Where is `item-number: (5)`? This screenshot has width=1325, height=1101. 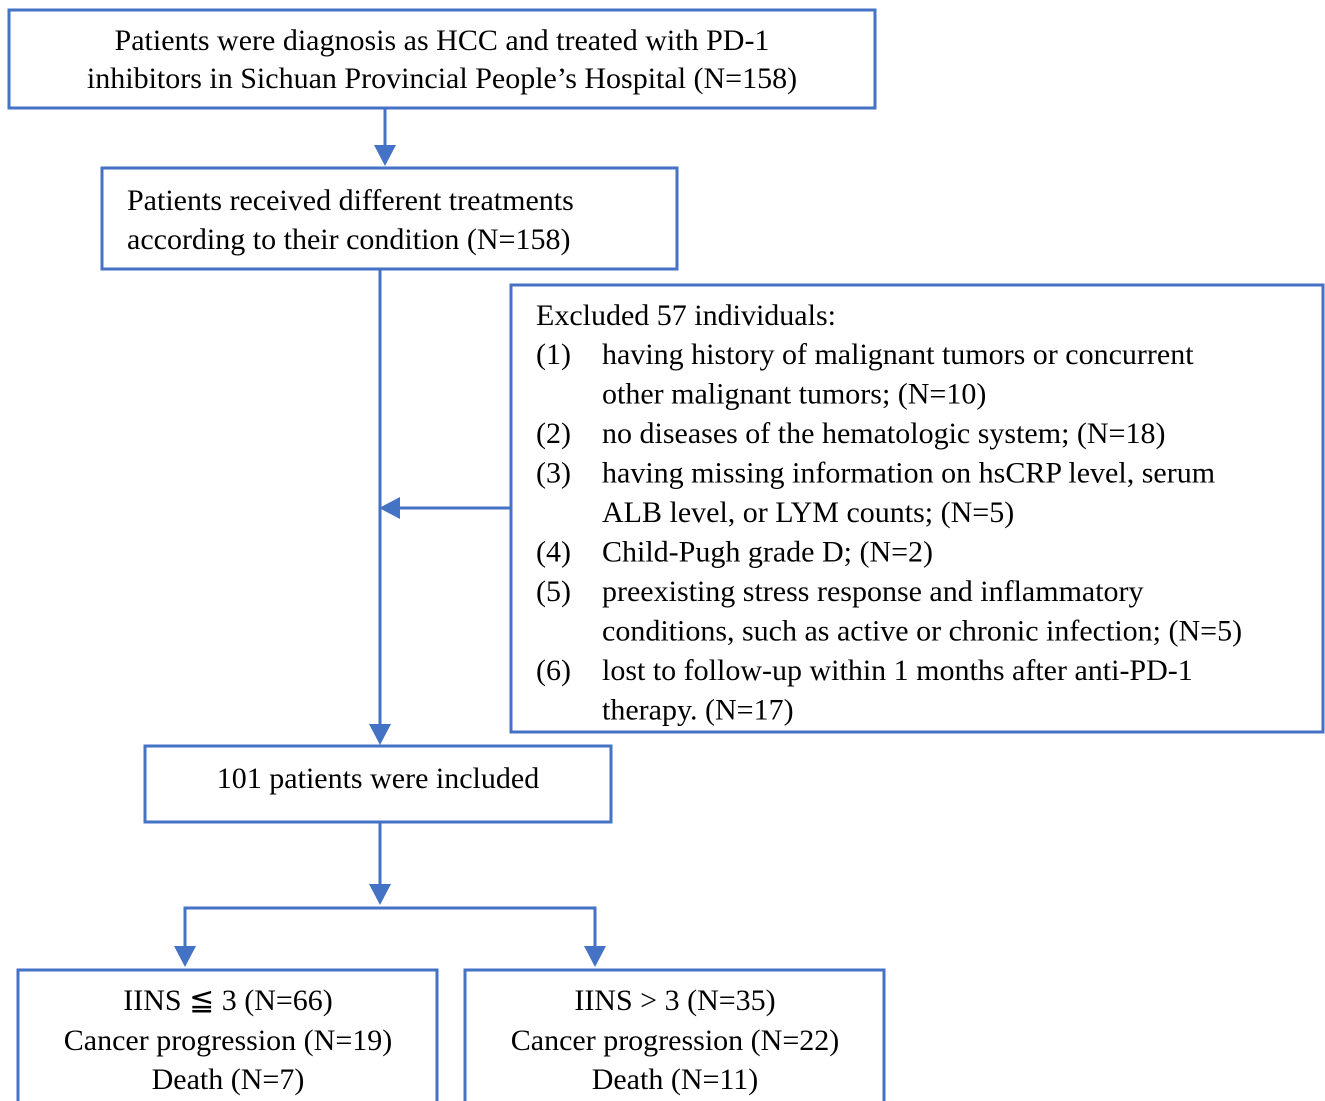
item-number: (5) is located at coordinates (553, 591).